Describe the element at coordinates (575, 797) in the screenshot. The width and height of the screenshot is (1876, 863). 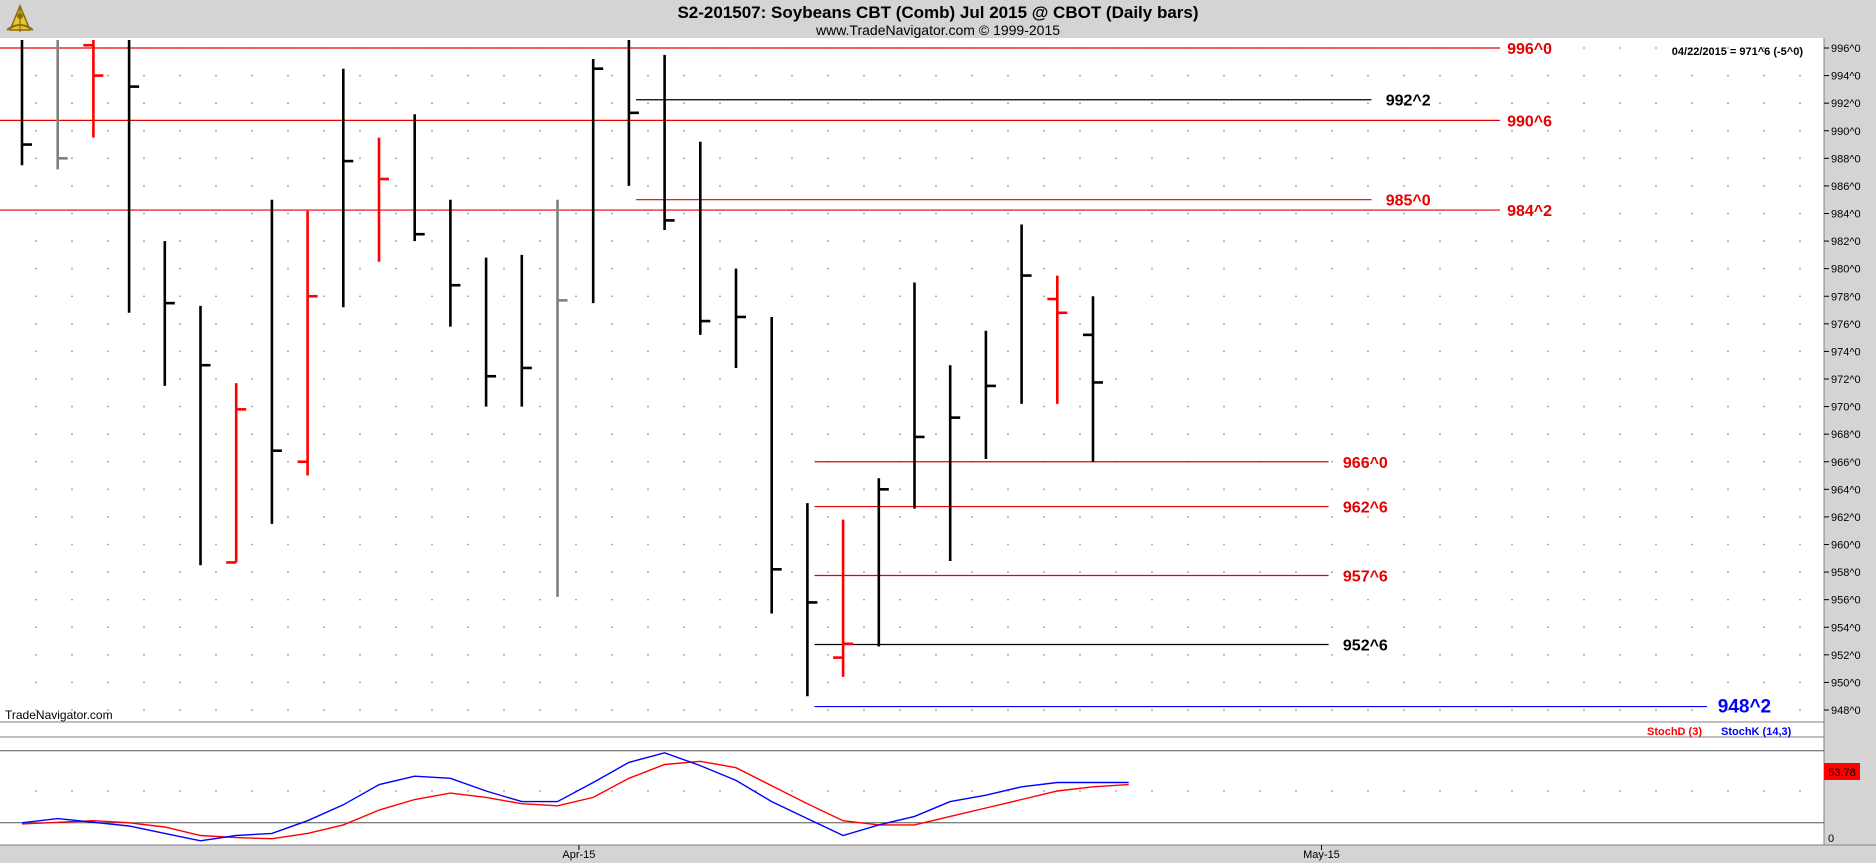
I see `stochk-line` at that location.